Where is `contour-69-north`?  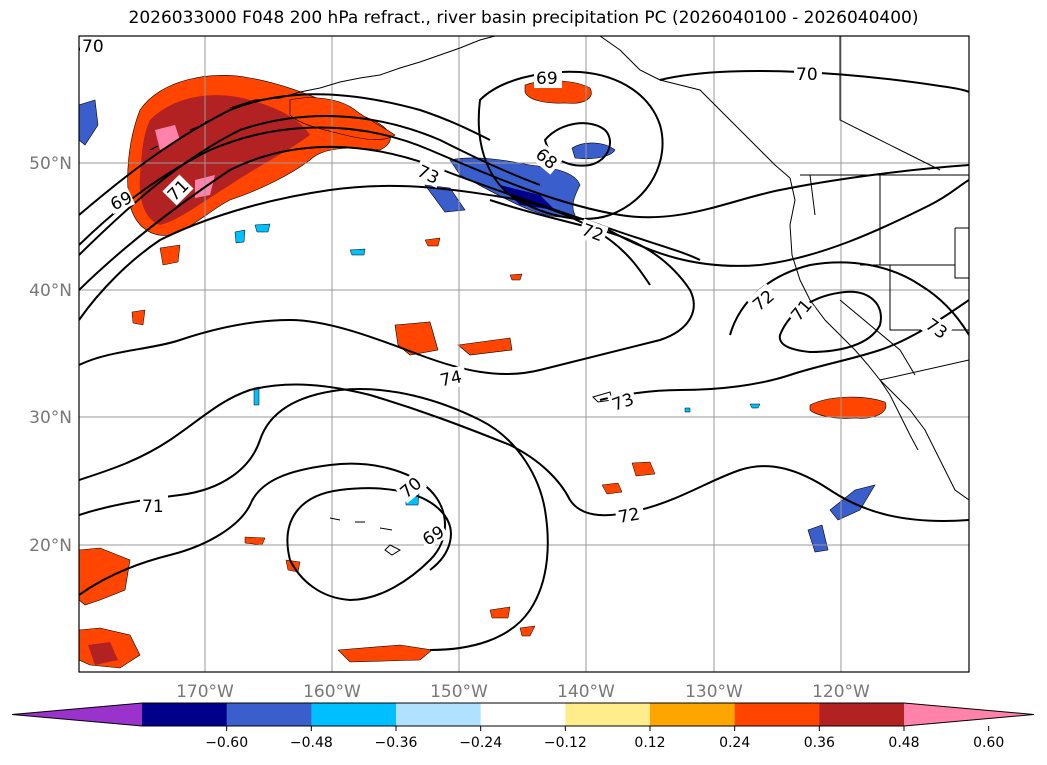
contour-69-north is located at coordinates (570, 145).